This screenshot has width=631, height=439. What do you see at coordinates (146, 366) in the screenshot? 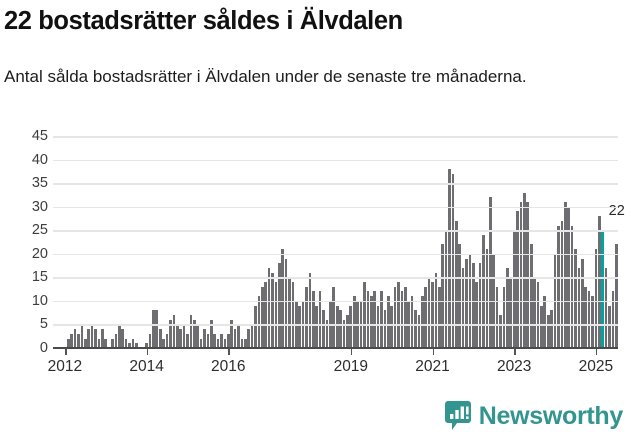
I see `x-axis-tick-label: 2014` at bounding box center [146, 366].